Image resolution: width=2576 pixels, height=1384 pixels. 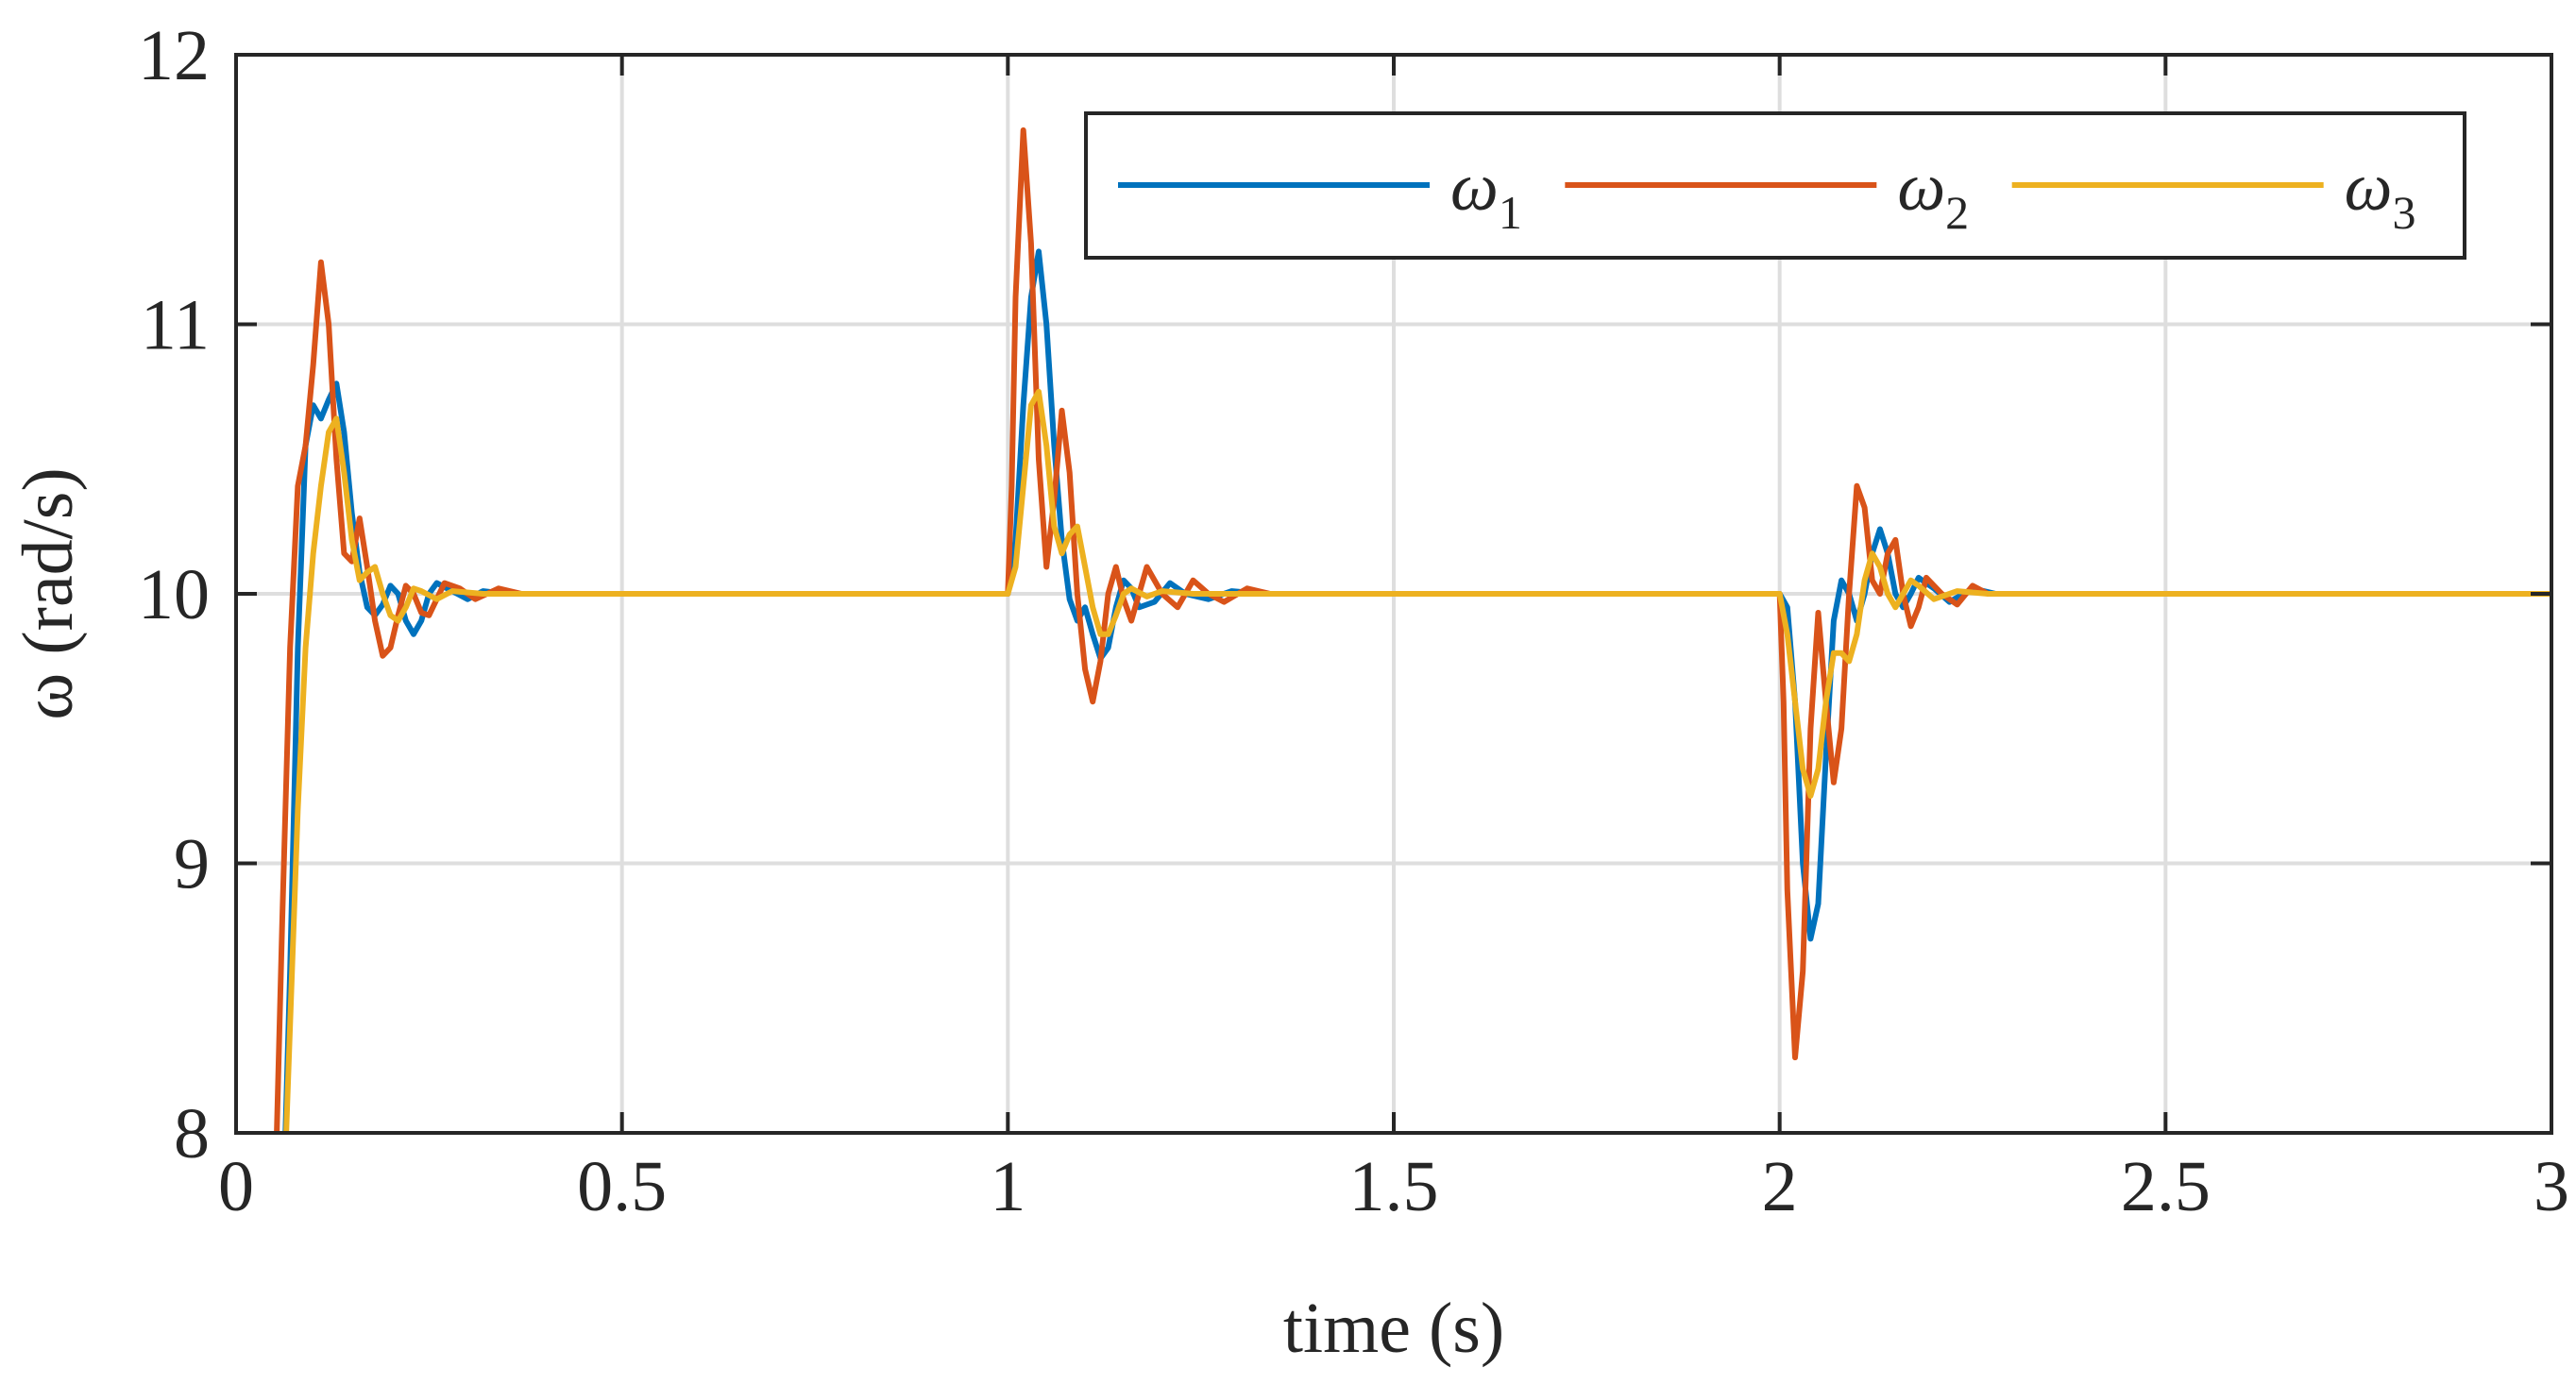 I want to click on legend: ω1 ω2 ω3, so click(x=1775, y=185).